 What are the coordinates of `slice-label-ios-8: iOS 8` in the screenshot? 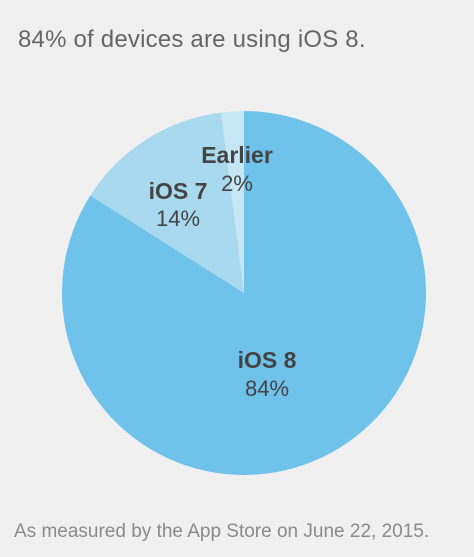 It's located at (267, 360).